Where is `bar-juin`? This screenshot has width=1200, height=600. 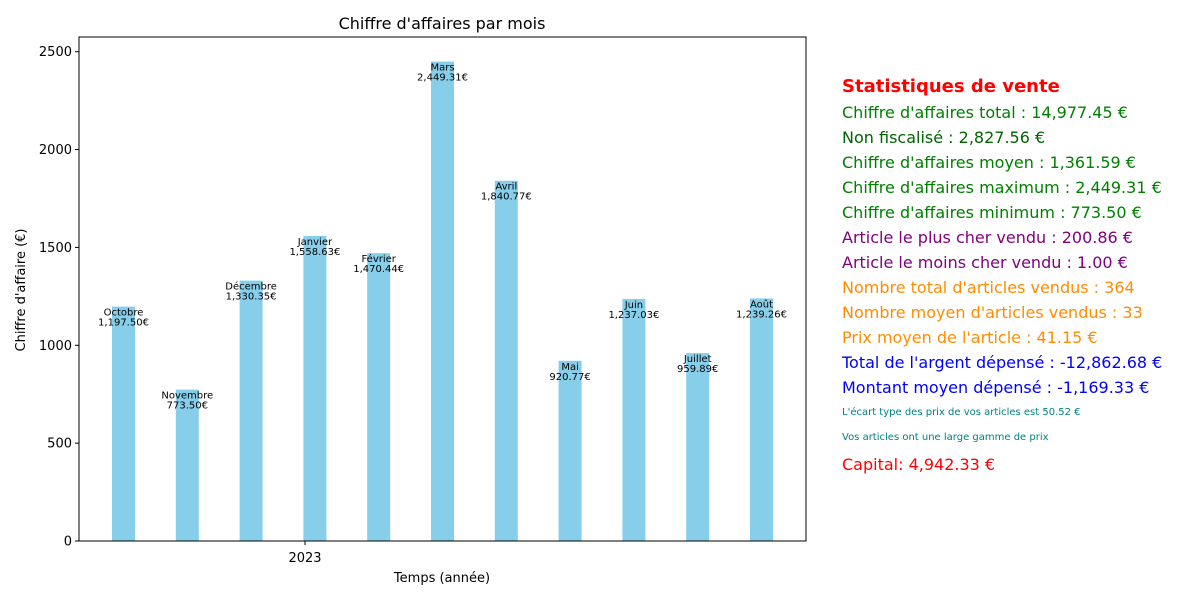 bar-juin is located at coordinates (634, 419).